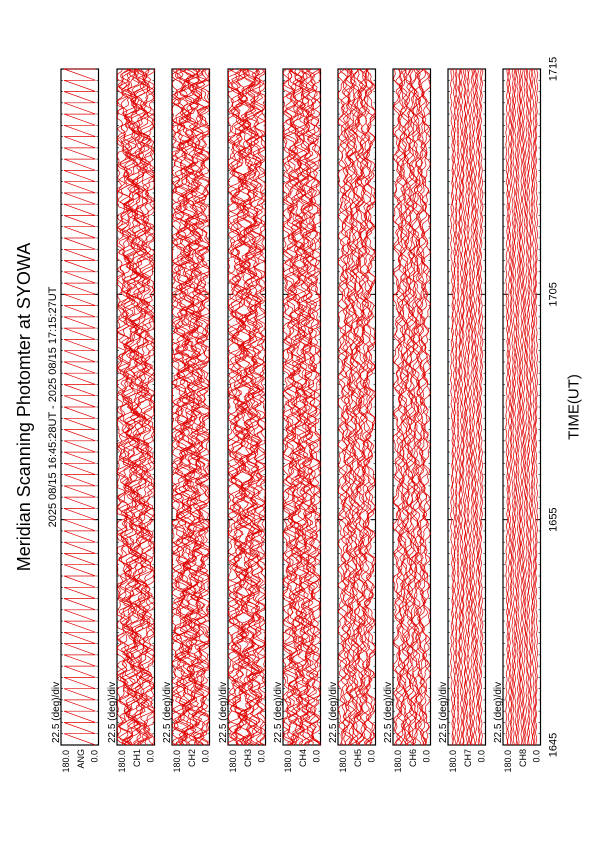 Image resolution: width=595 pixels, height=847 pixels. I want to click on channel-label: CH4, so click(303, 758).